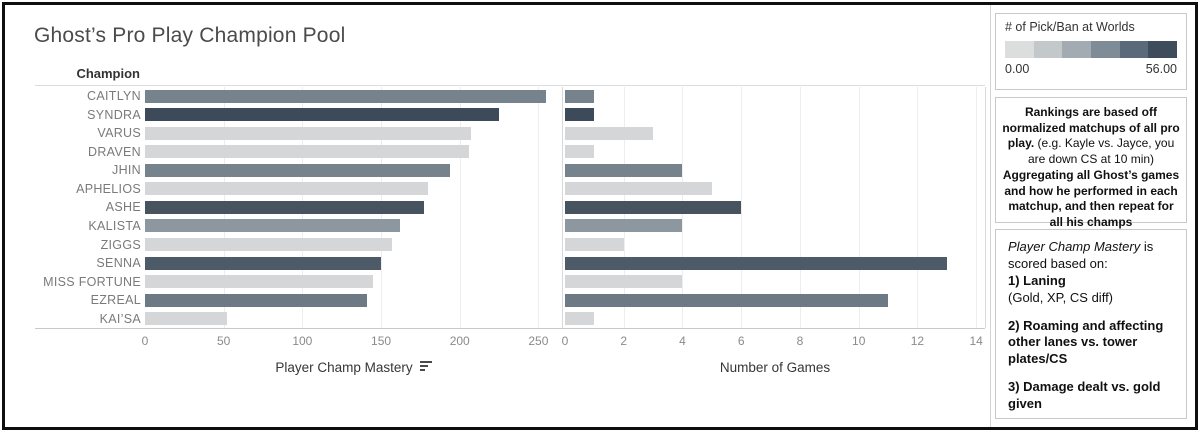  Describe the element at coordinates (859, 341) in the screenshot. I see `tick-label: 10` at that location.